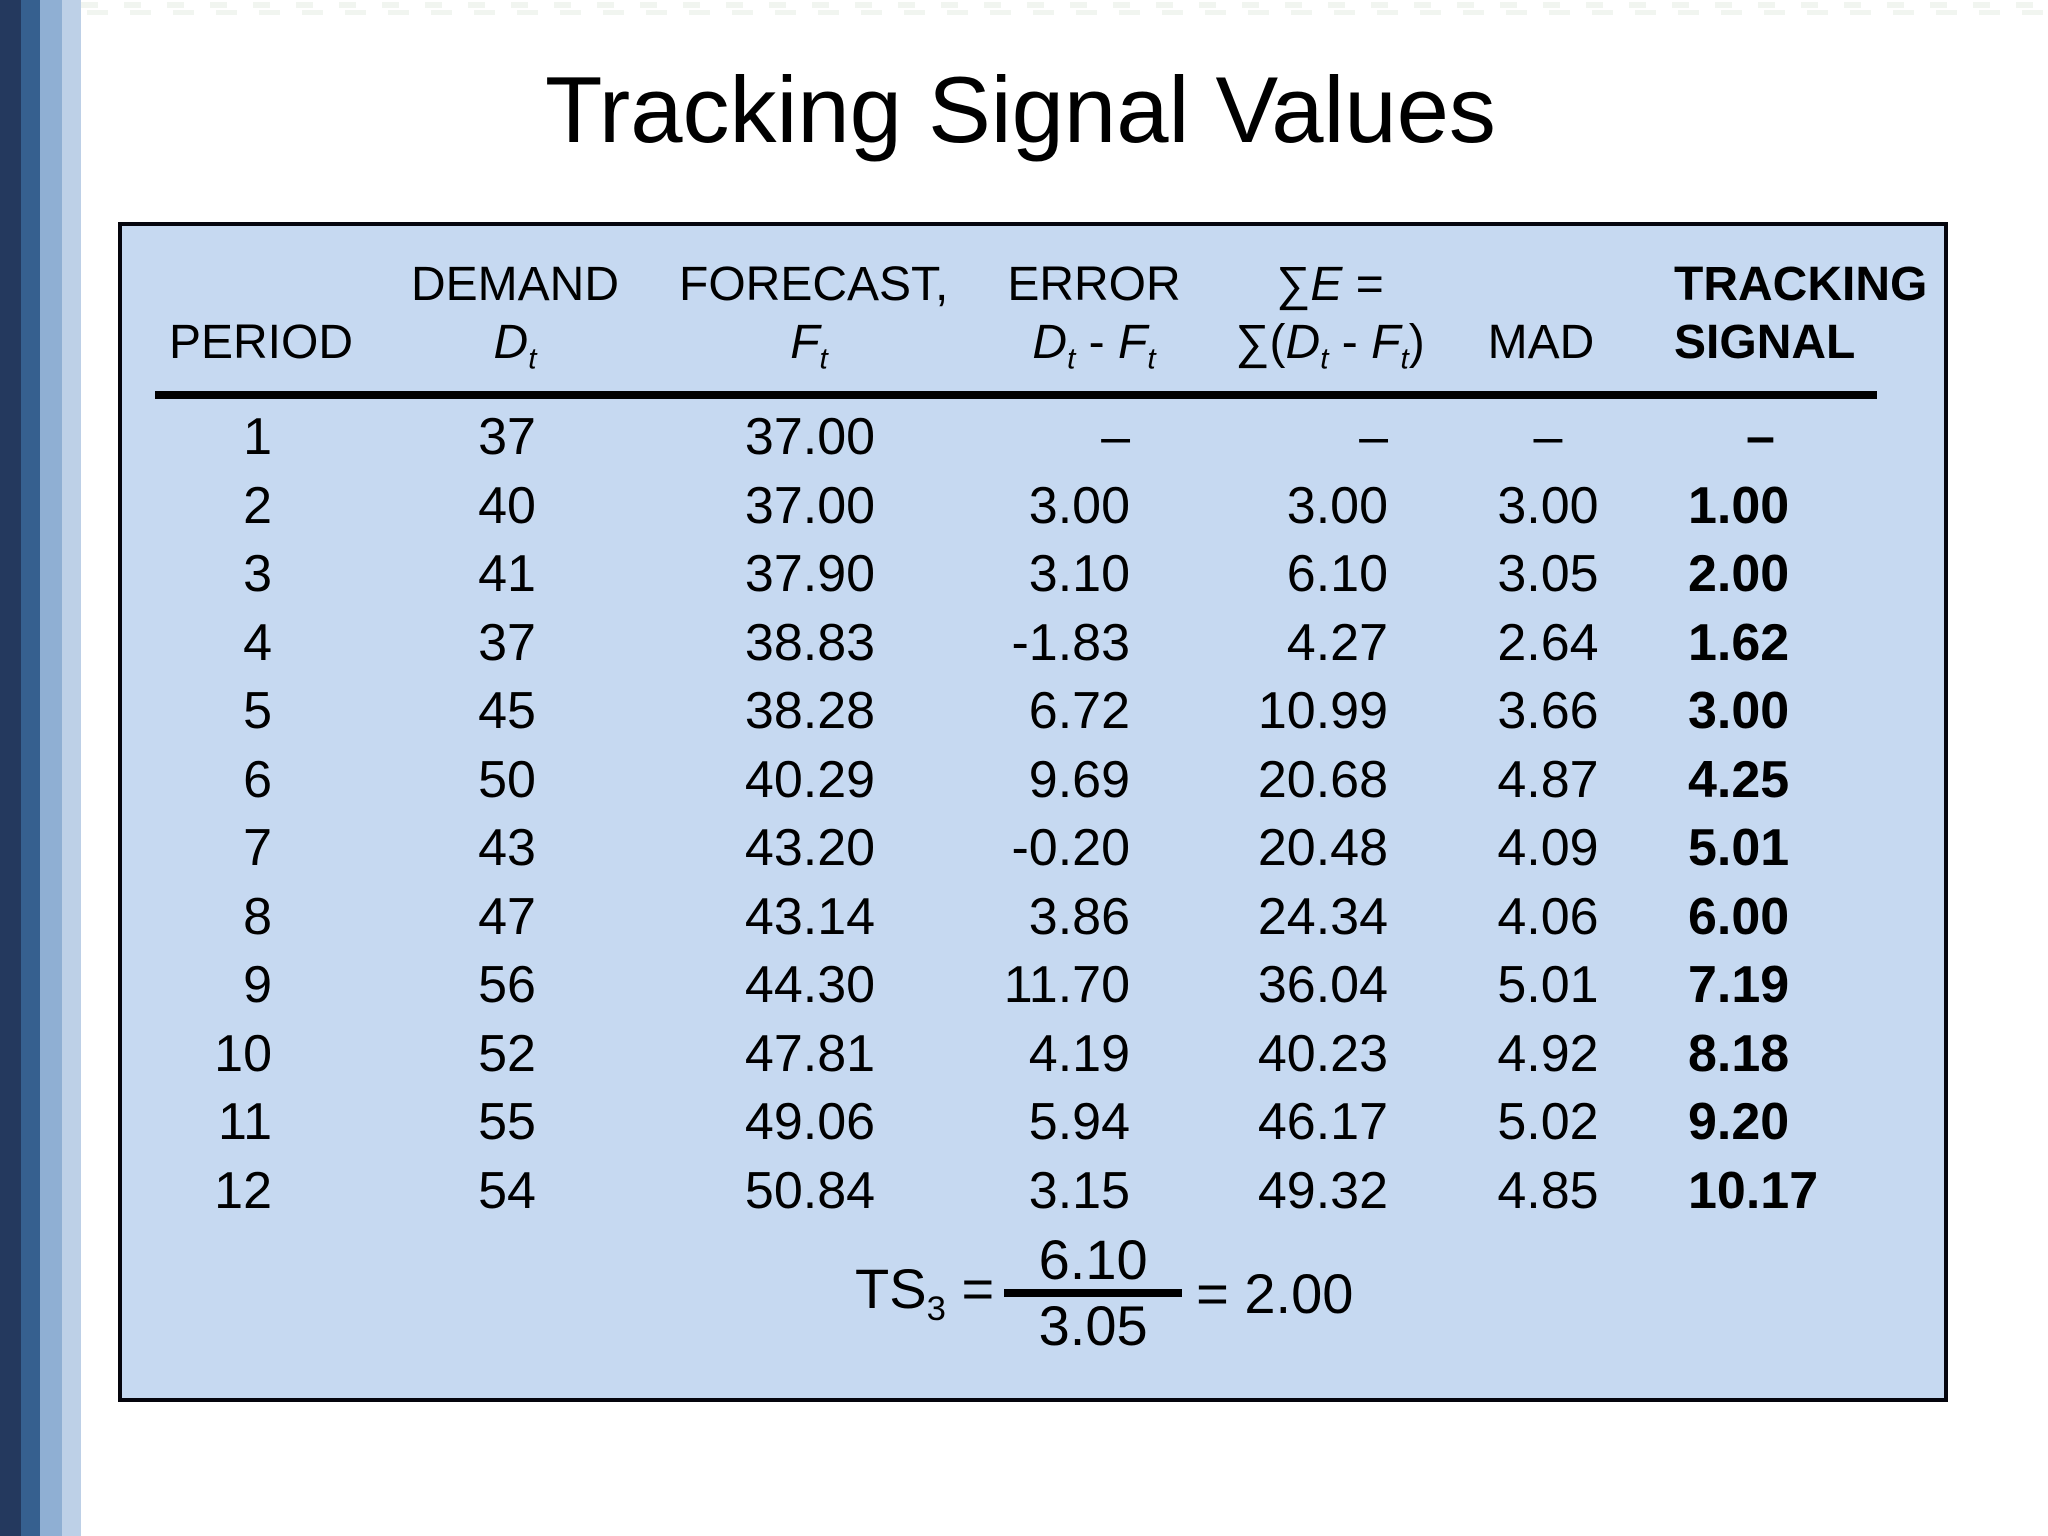 The width and height of the screenshot is (2048, 1536). I want to click on header-sum-symbol: ∑(Dt - Ft), so click(1330, 346).